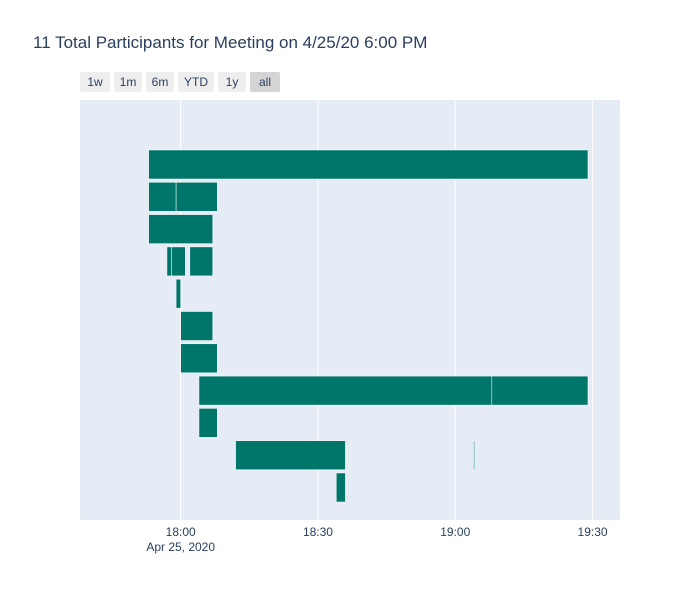 Image resolution: width=700 pixels, height=600 pixels. Describe the element at coordinates (181, 532) in the screenshot. I see `x-tick-label-0: 18:00` at that location.